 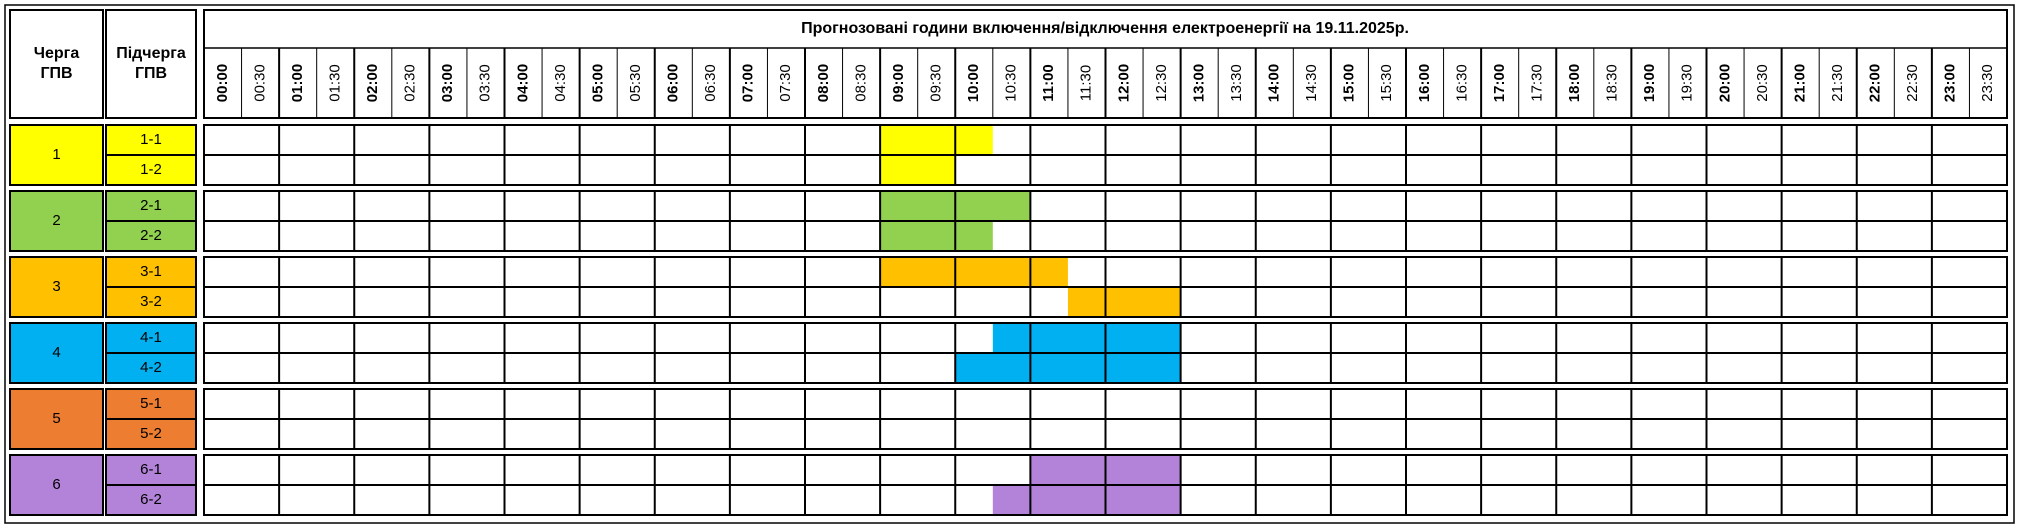 I want to click on time-slot-label: 03:30, so click(x=485, y=83).